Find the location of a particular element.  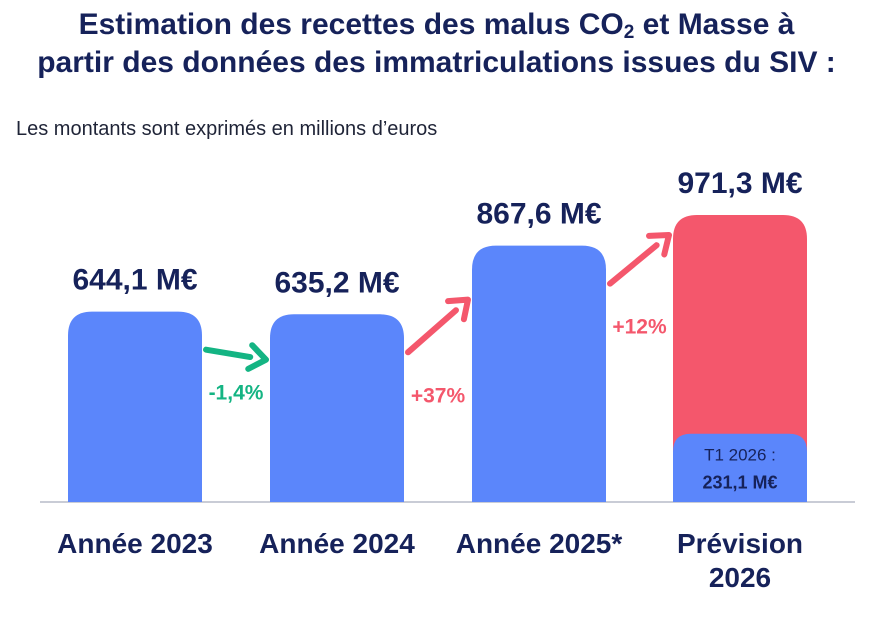

category-label-1: Année 2023 is located at coordinates (135, 543).